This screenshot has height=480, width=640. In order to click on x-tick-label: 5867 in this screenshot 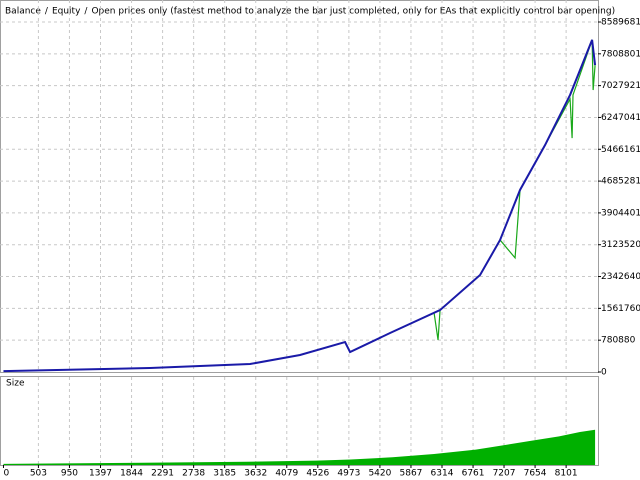, I will do `click(411, 474)`.